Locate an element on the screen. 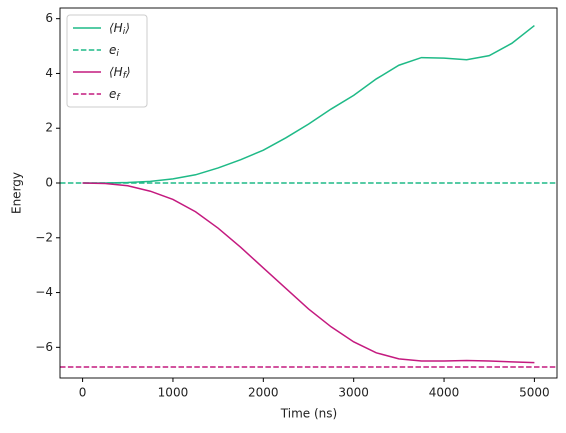 Image resolution: width=566 pixels, height=433 pixels. legend-label: ⟨Hi⟩ is located at coordinates (119, 29).